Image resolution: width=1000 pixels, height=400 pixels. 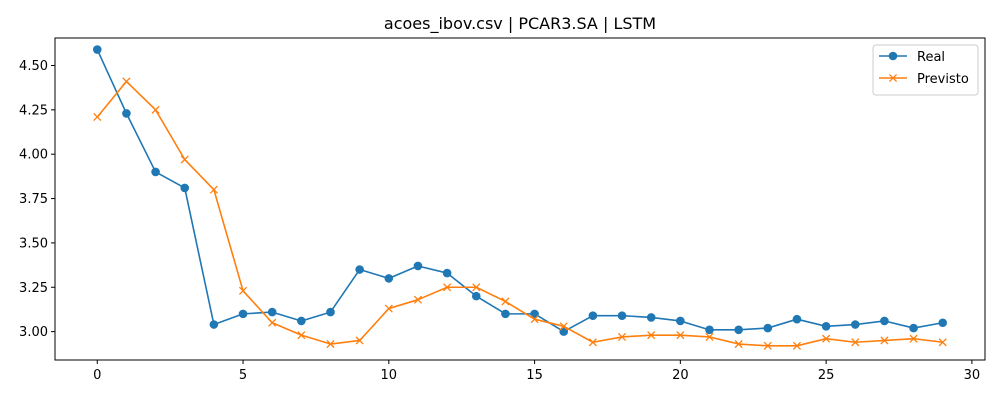 What do you see at coordinates (243, 375) in the screenshot?
I see `x-tick-label: 5` at bounding box center [243, 375].